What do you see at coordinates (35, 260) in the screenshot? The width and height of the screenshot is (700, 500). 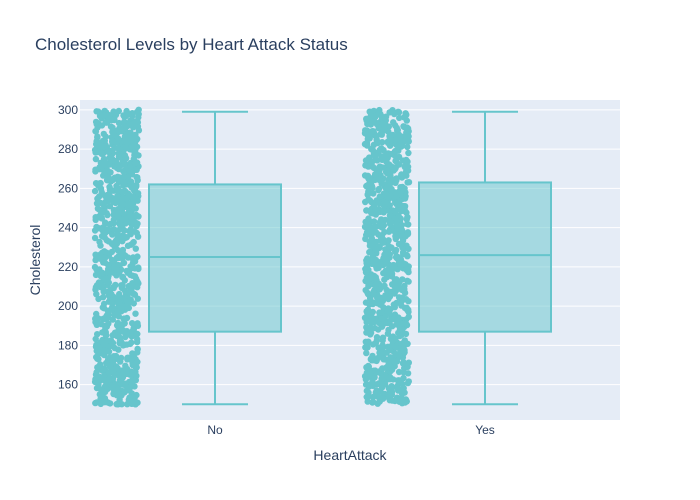 I see `y-axis-title: Cholesterol` at bounding box center [35, 260].